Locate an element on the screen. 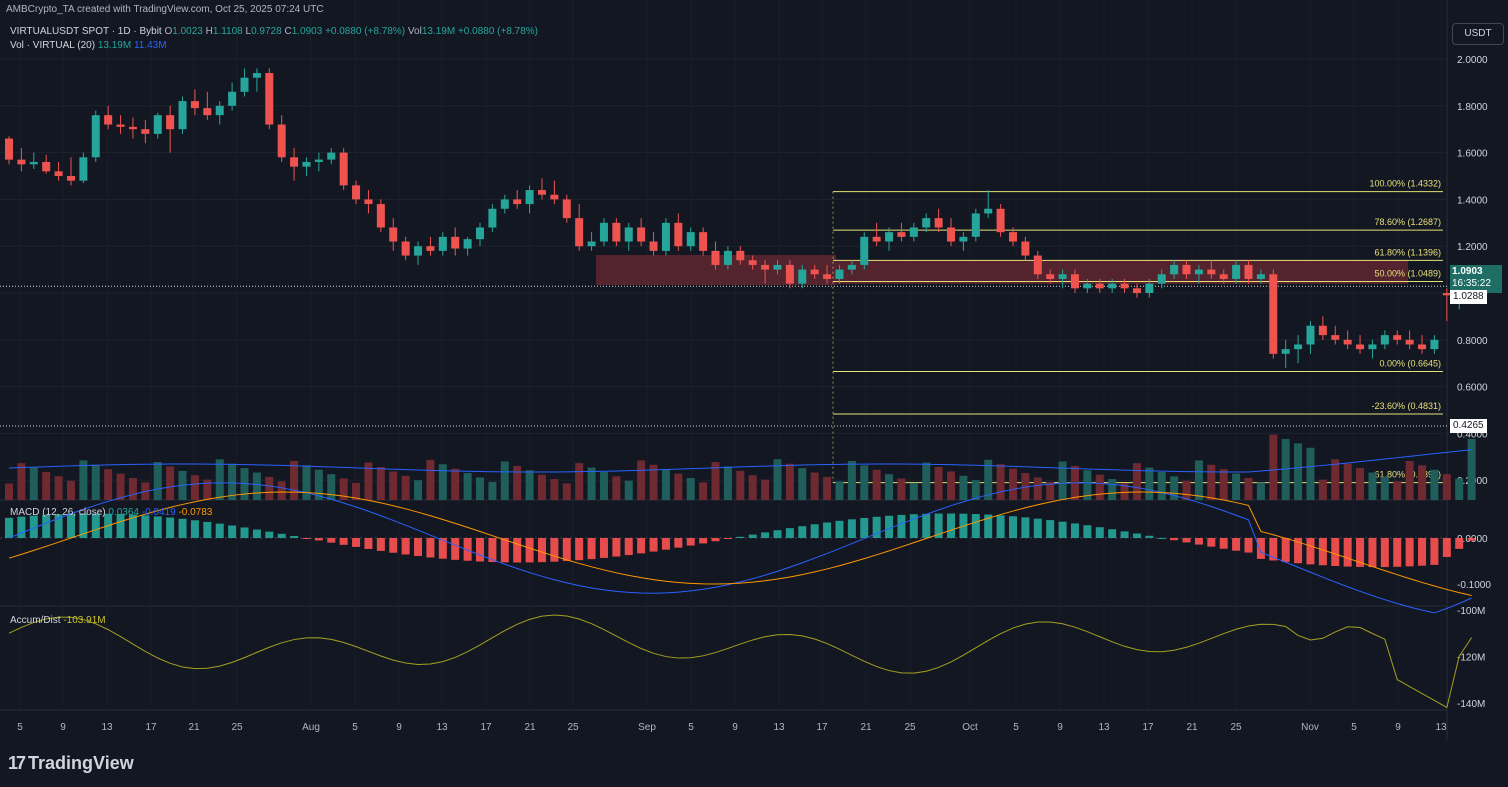 This screenshot has width=1508, height=787. tradingview-logo: 17 TradingView is located at coordinates (71, 763).